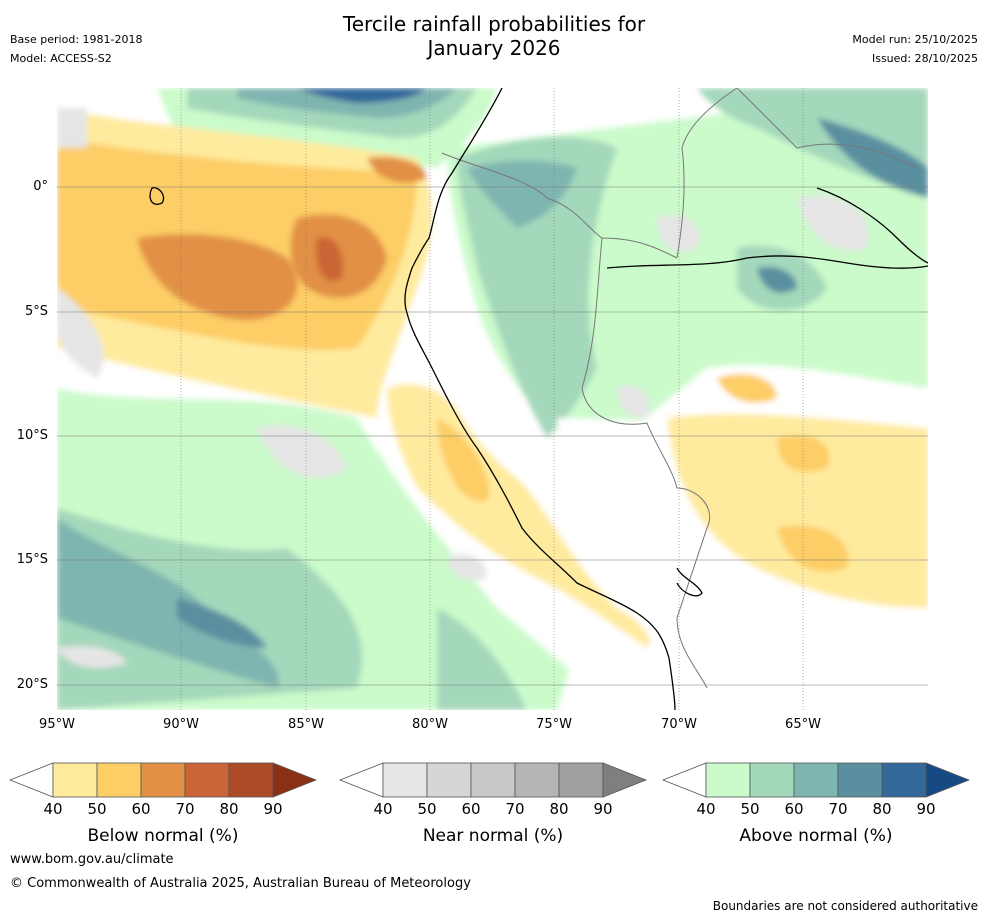 The width and height of the screenshot is (988, 919). I want to click on colorbar-below-normal, so click(163, 780).